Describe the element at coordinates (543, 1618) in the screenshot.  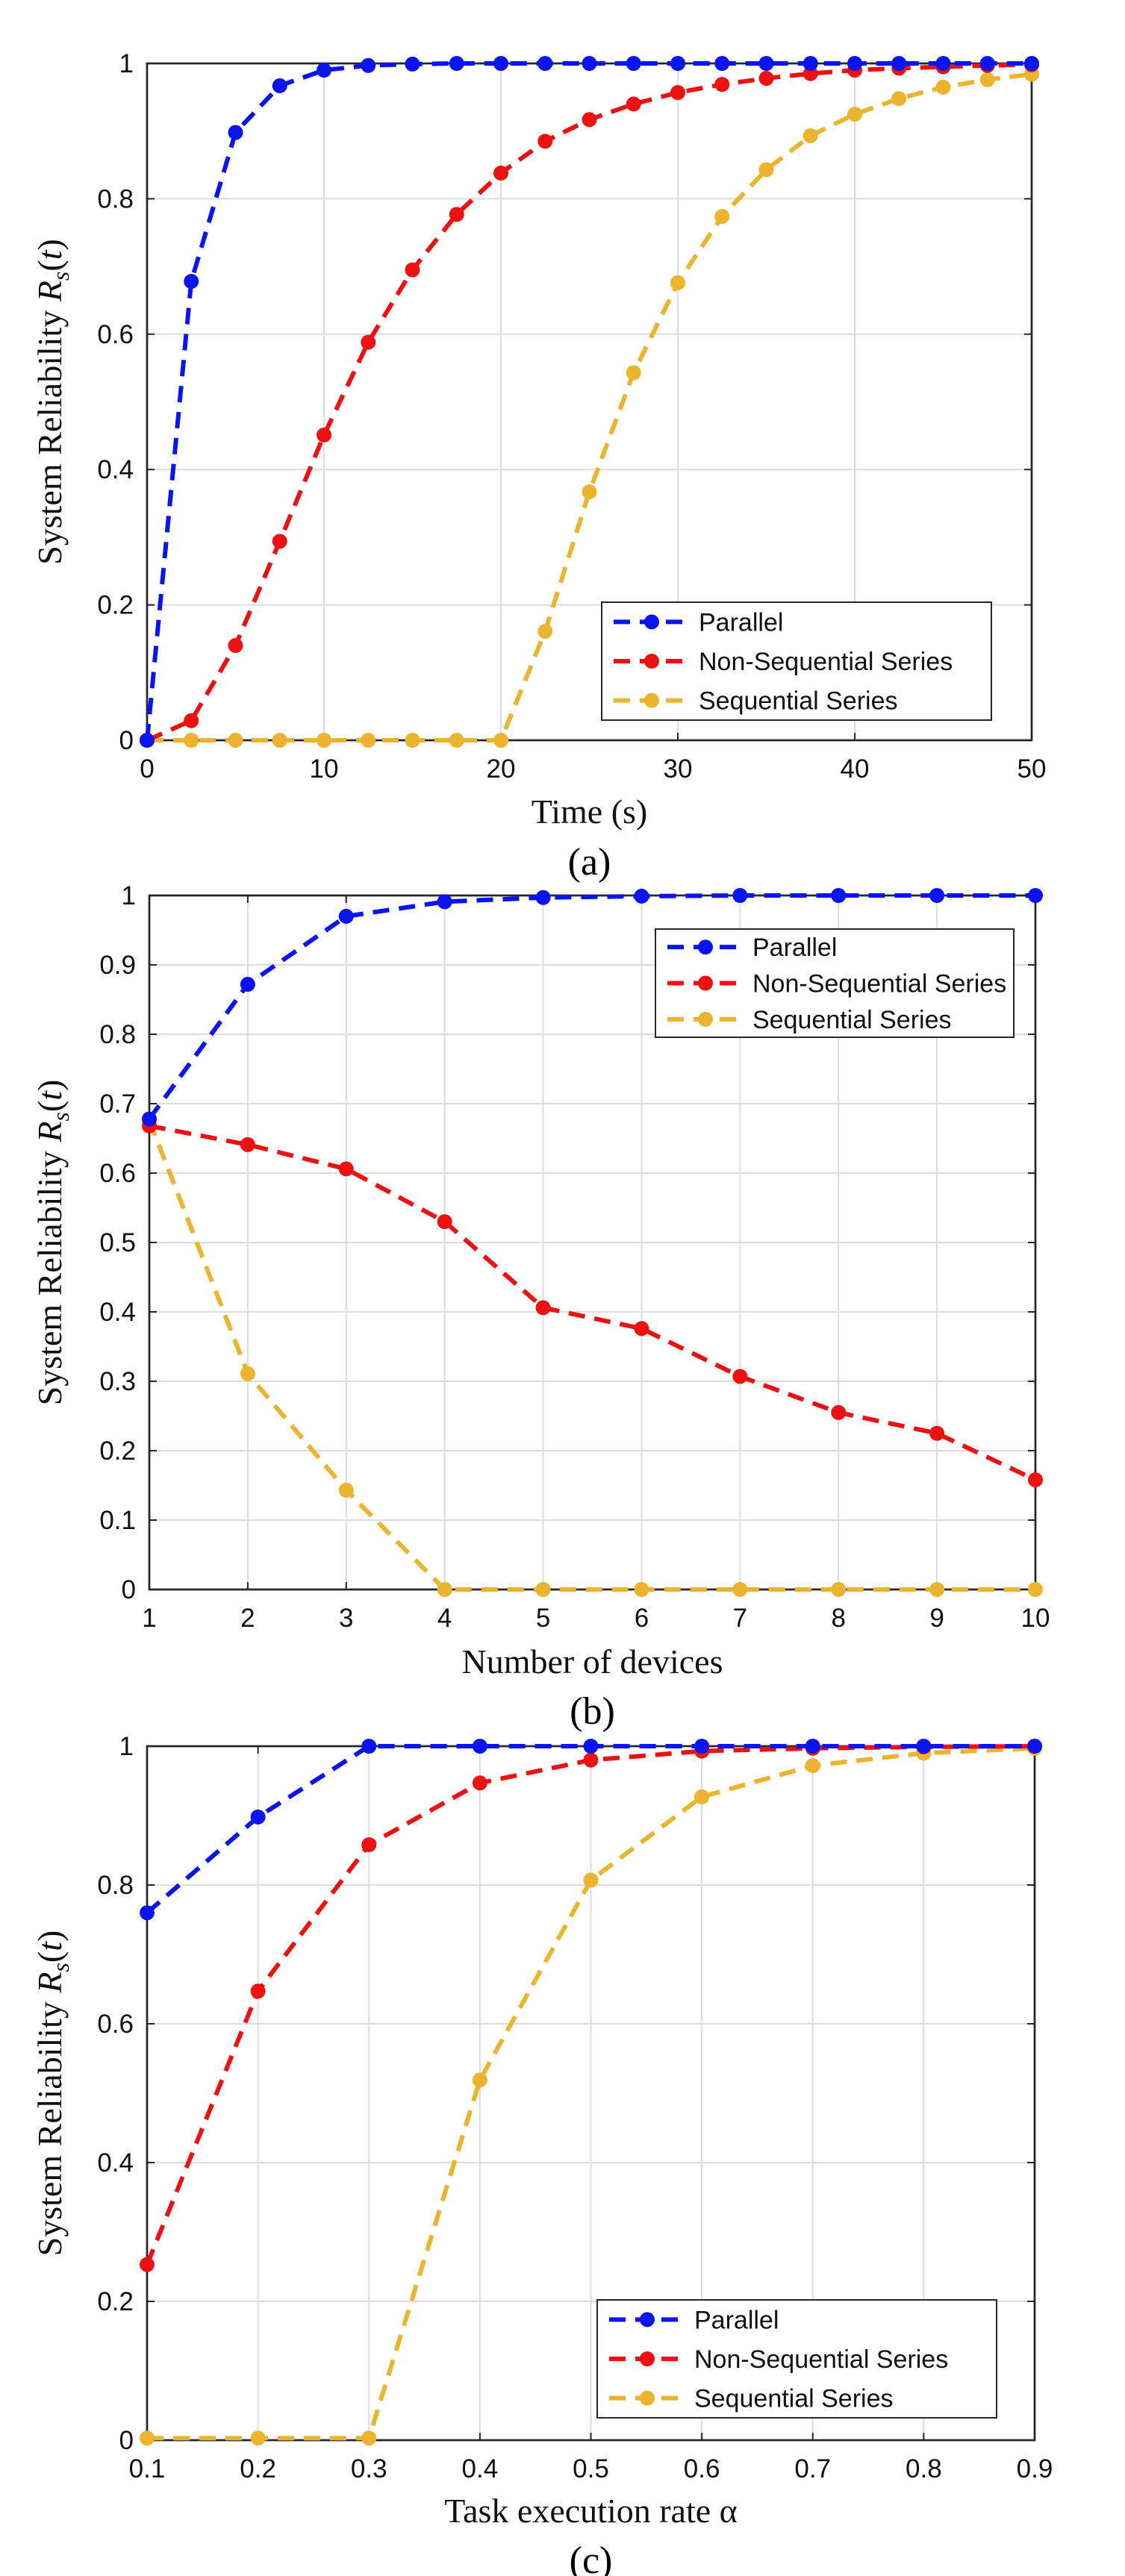
I see `x-tick-label: 5` at that location.